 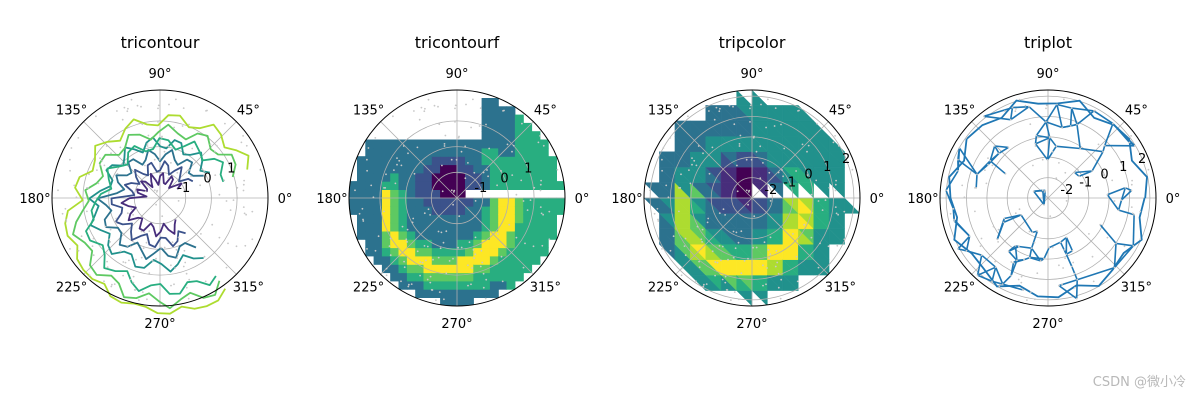 What do you see at coordinates (368, 111) in the screenshot?
I see `angle-tick-label: 135°` at bounding box center [368, 111].